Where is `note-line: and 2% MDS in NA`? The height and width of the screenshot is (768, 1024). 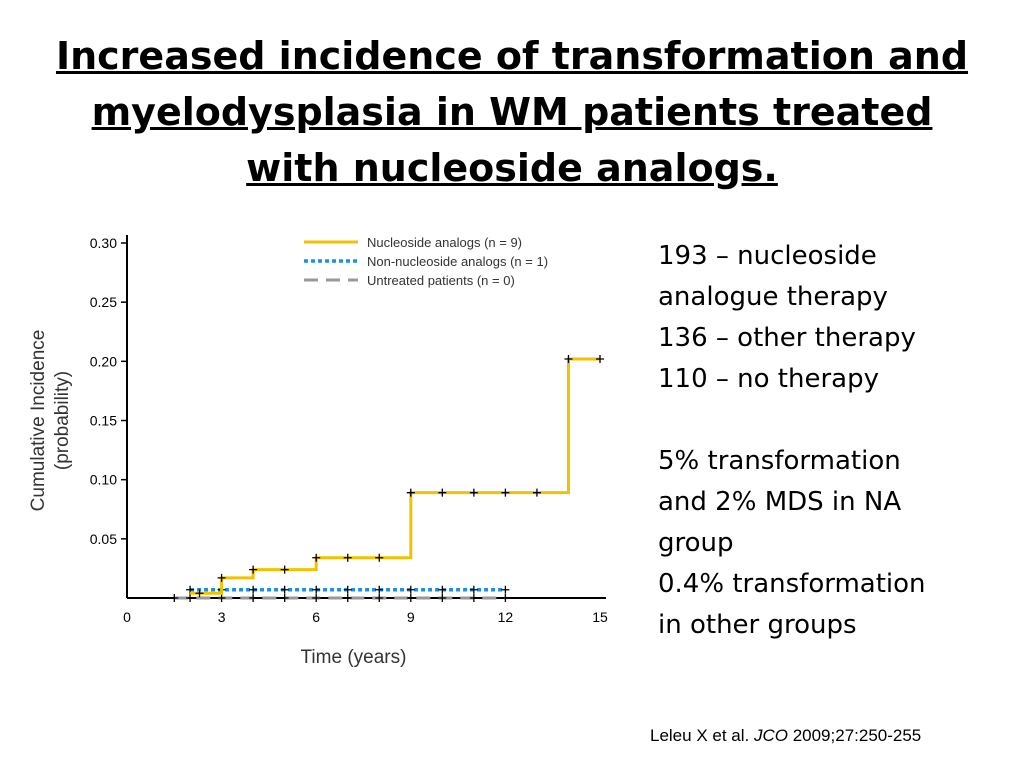
note-line: and 2% MDS in NA is located at coordinates (780, 502).